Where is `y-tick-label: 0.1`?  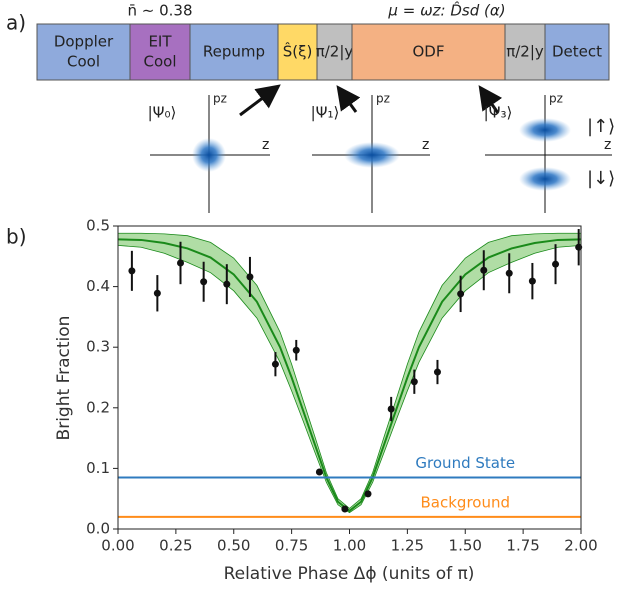
y-tick-label: 0.1 is located at coordinates (98, 468).